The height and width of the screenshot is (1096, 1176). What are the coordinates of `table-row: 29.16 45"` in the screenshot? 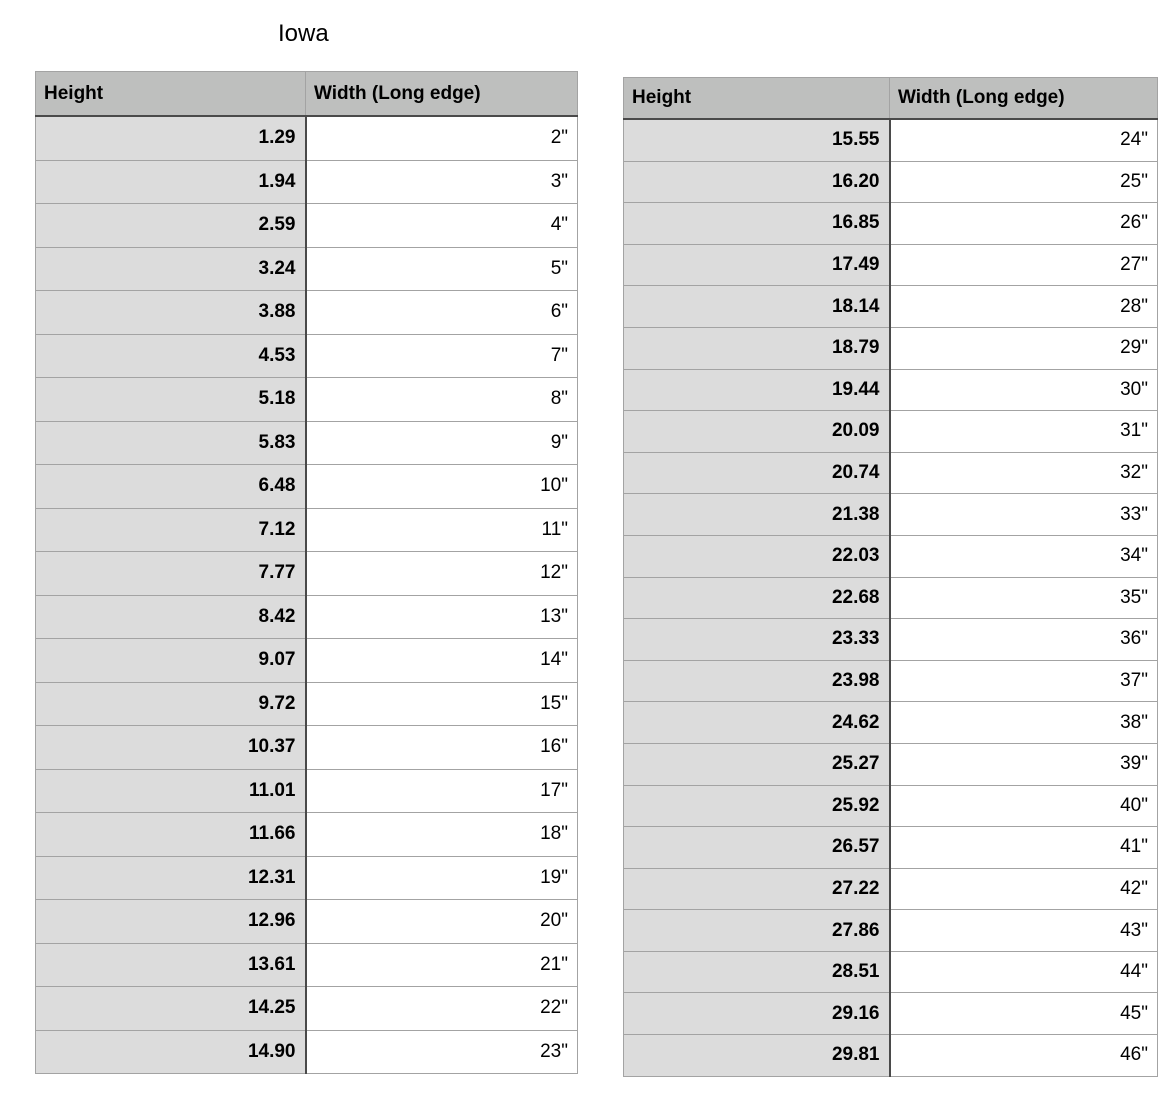 It's located at (890, 1014).